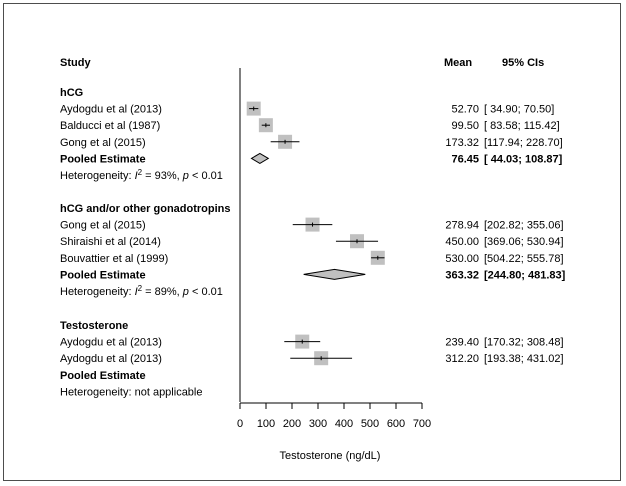  What do you see at coordinates (240, 424) in the screenshot?
I see `x-tick-label: 0` at bounding box center [240, 424].